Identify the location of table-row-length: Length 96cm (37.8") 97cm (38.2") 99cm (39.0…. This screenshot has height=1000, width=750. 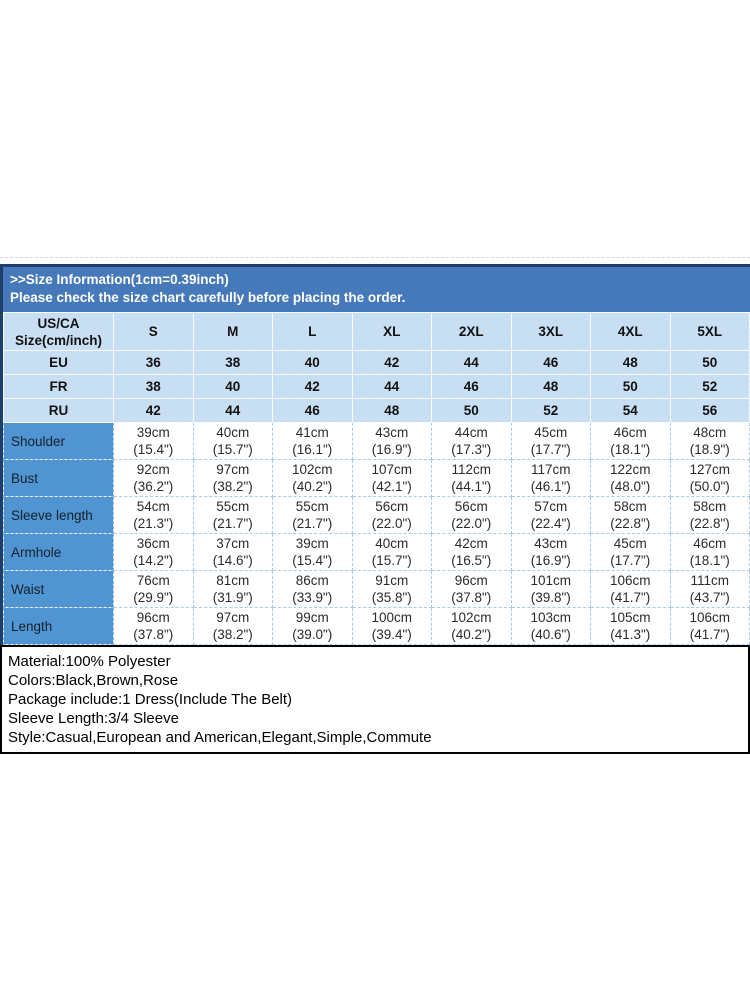
(376, 626).